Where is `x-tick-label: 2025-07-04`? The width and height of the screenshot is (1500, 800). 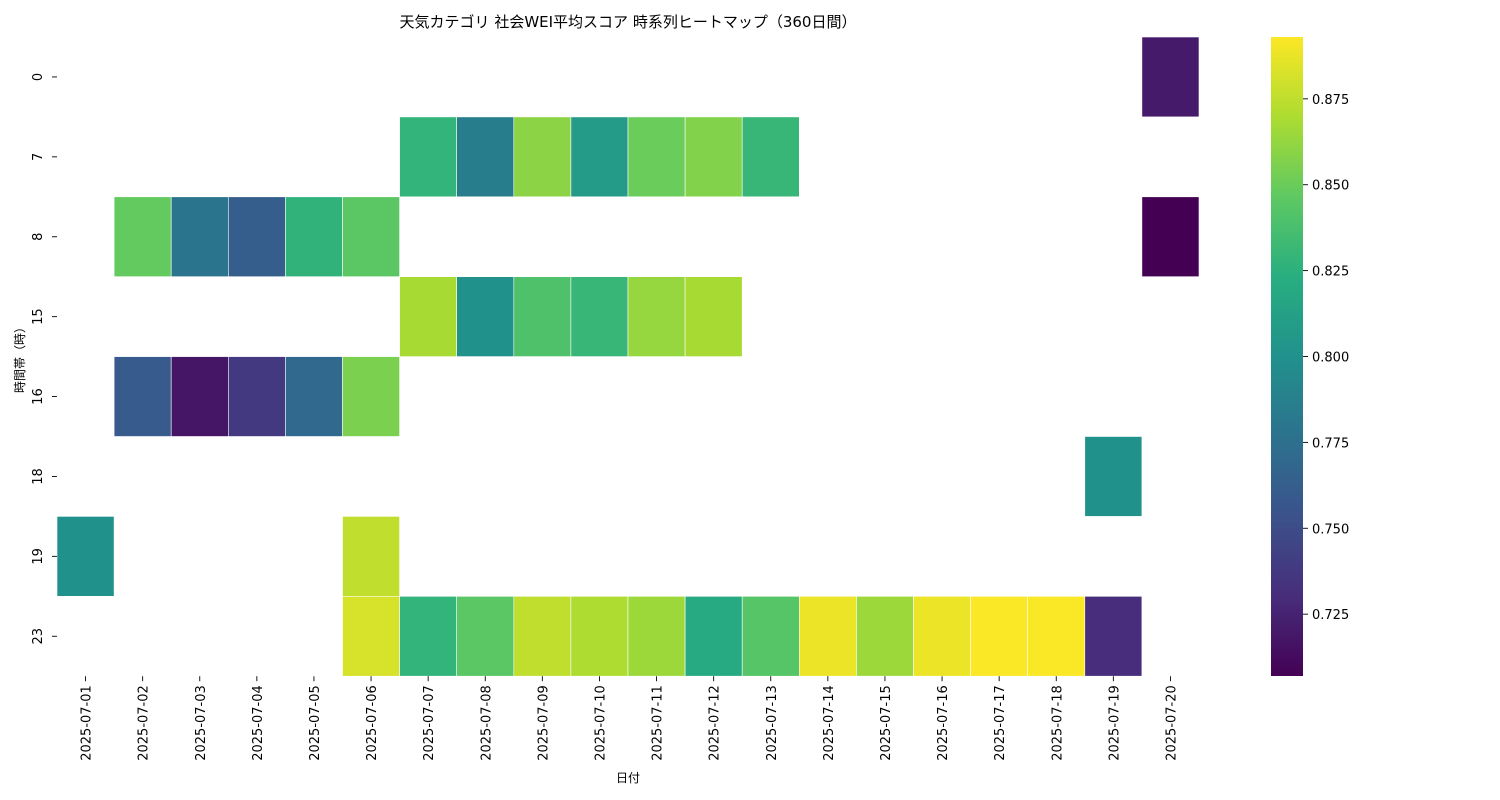
x-tick-label: 2025-07-04 is located at coordinates (258, 723).